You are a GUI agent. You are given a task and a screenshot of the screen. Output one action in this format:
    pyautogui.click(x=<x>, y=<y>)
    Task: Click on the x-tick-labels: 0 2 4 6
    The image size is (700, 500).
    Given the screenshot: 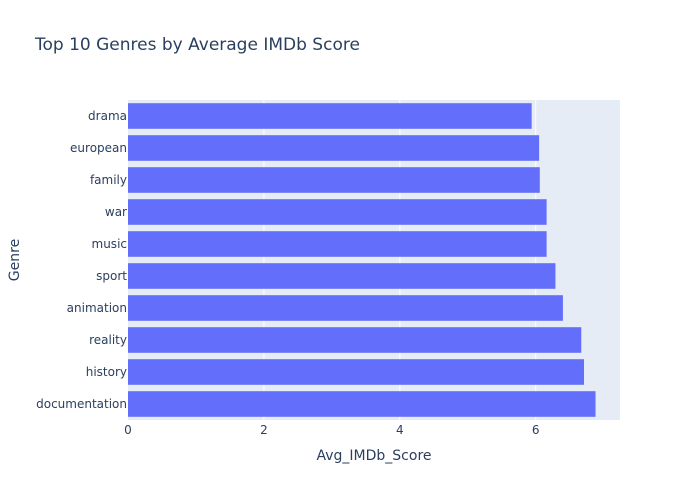 What is the action you would take?
    pyautogui.click(x=331, y=430)
    